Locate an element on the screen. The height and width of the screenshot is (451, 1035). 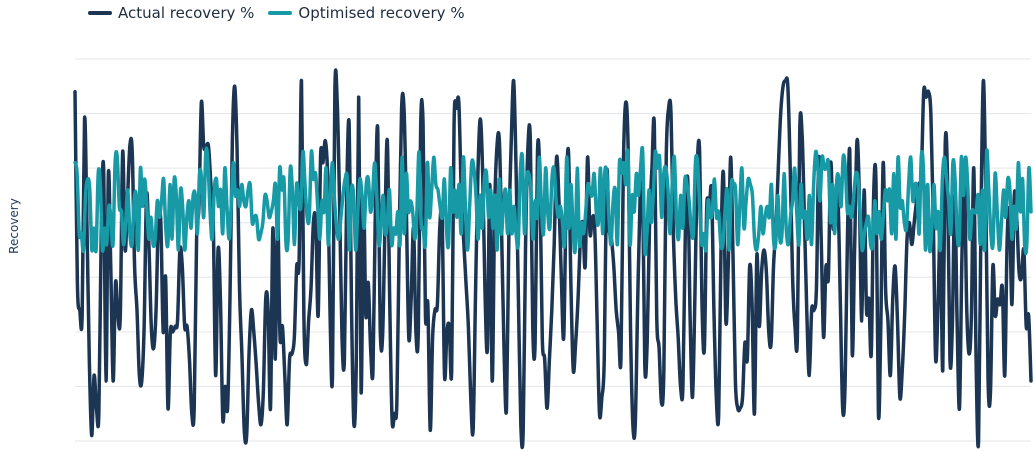
legend-item-actual: Actual recovery % is located at coordinates (171, 13).